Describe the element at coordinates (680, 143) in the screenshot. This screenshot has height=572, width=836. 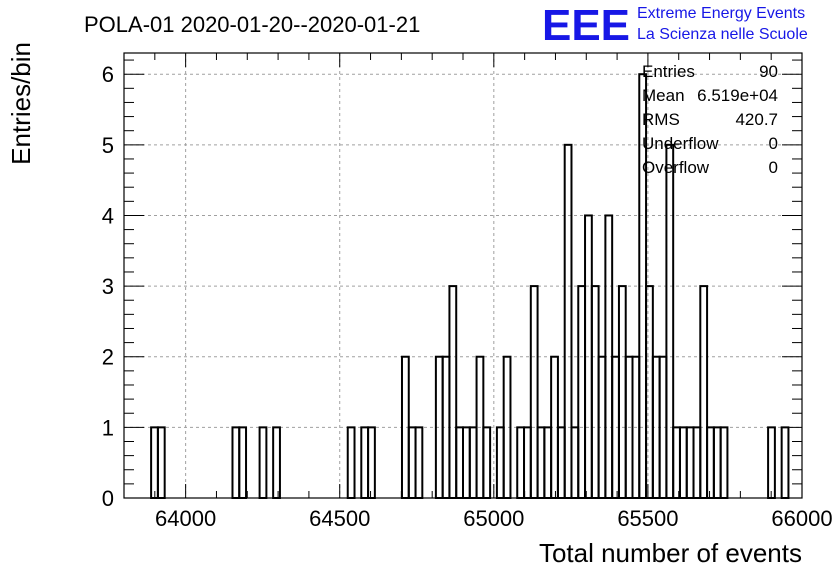
I see `stats-label: Underflow` at that location.